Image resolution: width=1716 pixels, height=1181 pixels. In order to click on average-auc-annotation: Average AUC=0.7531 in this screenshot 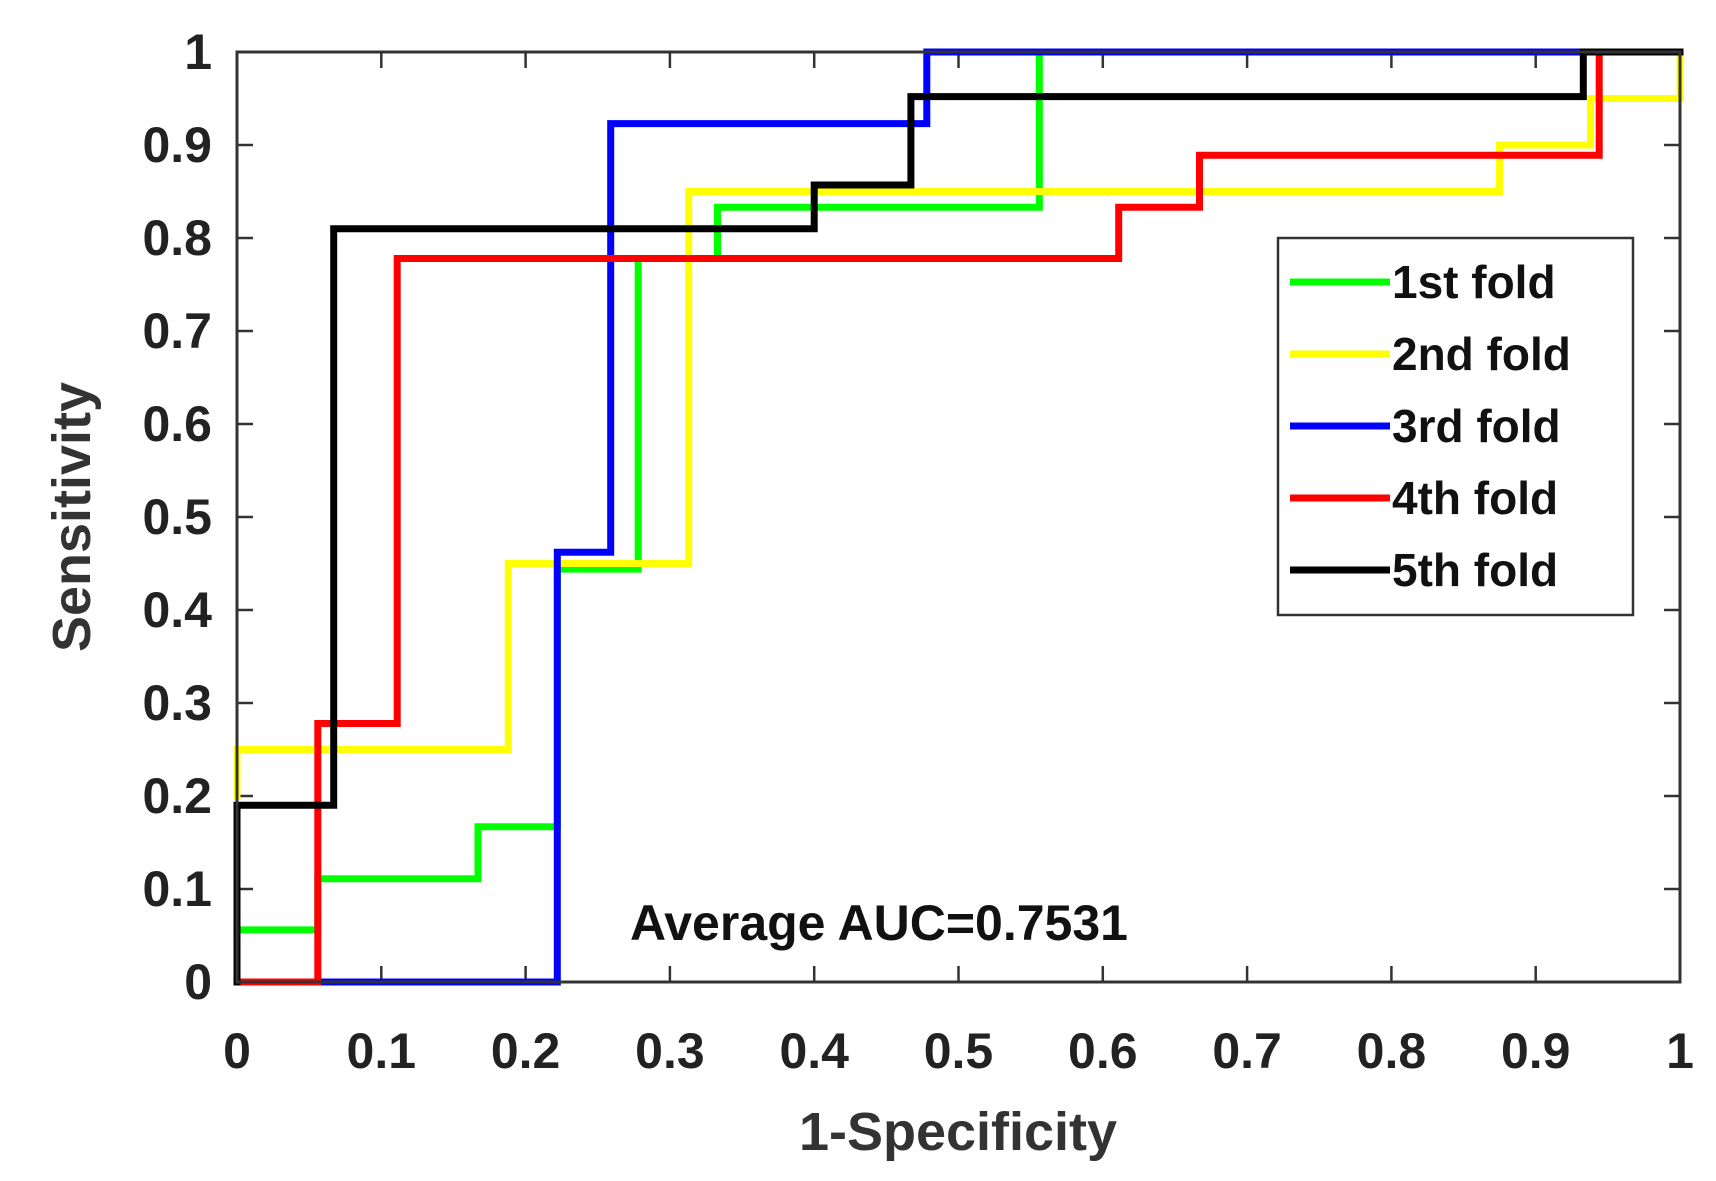, I will do `click(879, 923)`.